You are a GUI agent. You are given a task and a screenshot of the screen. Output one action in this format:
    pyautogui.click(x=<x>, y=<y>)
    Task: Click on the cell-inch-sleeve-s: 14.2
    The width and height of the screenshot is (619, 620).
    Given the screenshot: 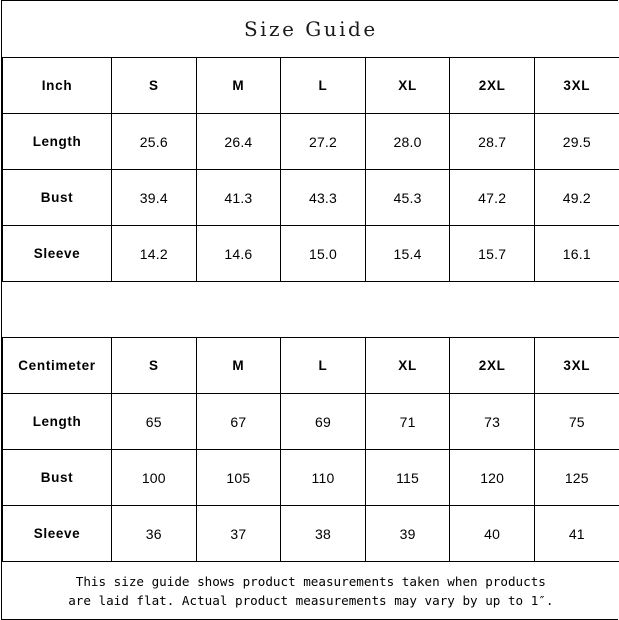 What is the action you would take?
    pyautogui.click(x=154, y=254)
    